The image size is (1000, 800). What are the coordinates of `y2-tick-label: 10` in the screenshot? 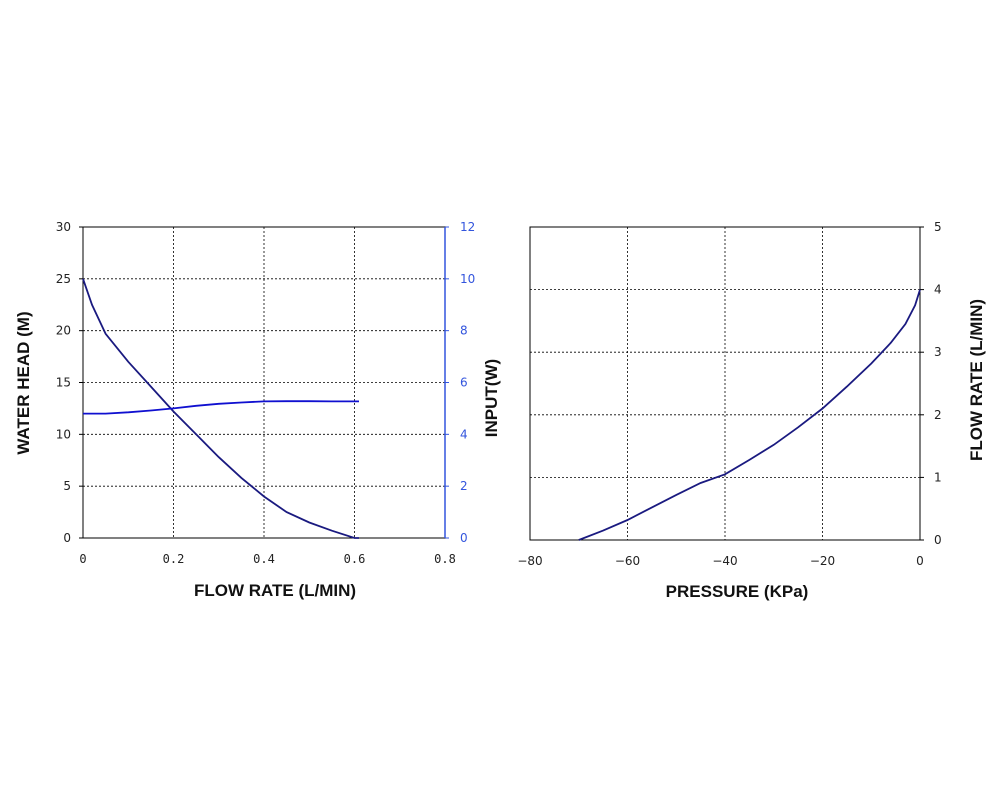 It's located at (467, 279).